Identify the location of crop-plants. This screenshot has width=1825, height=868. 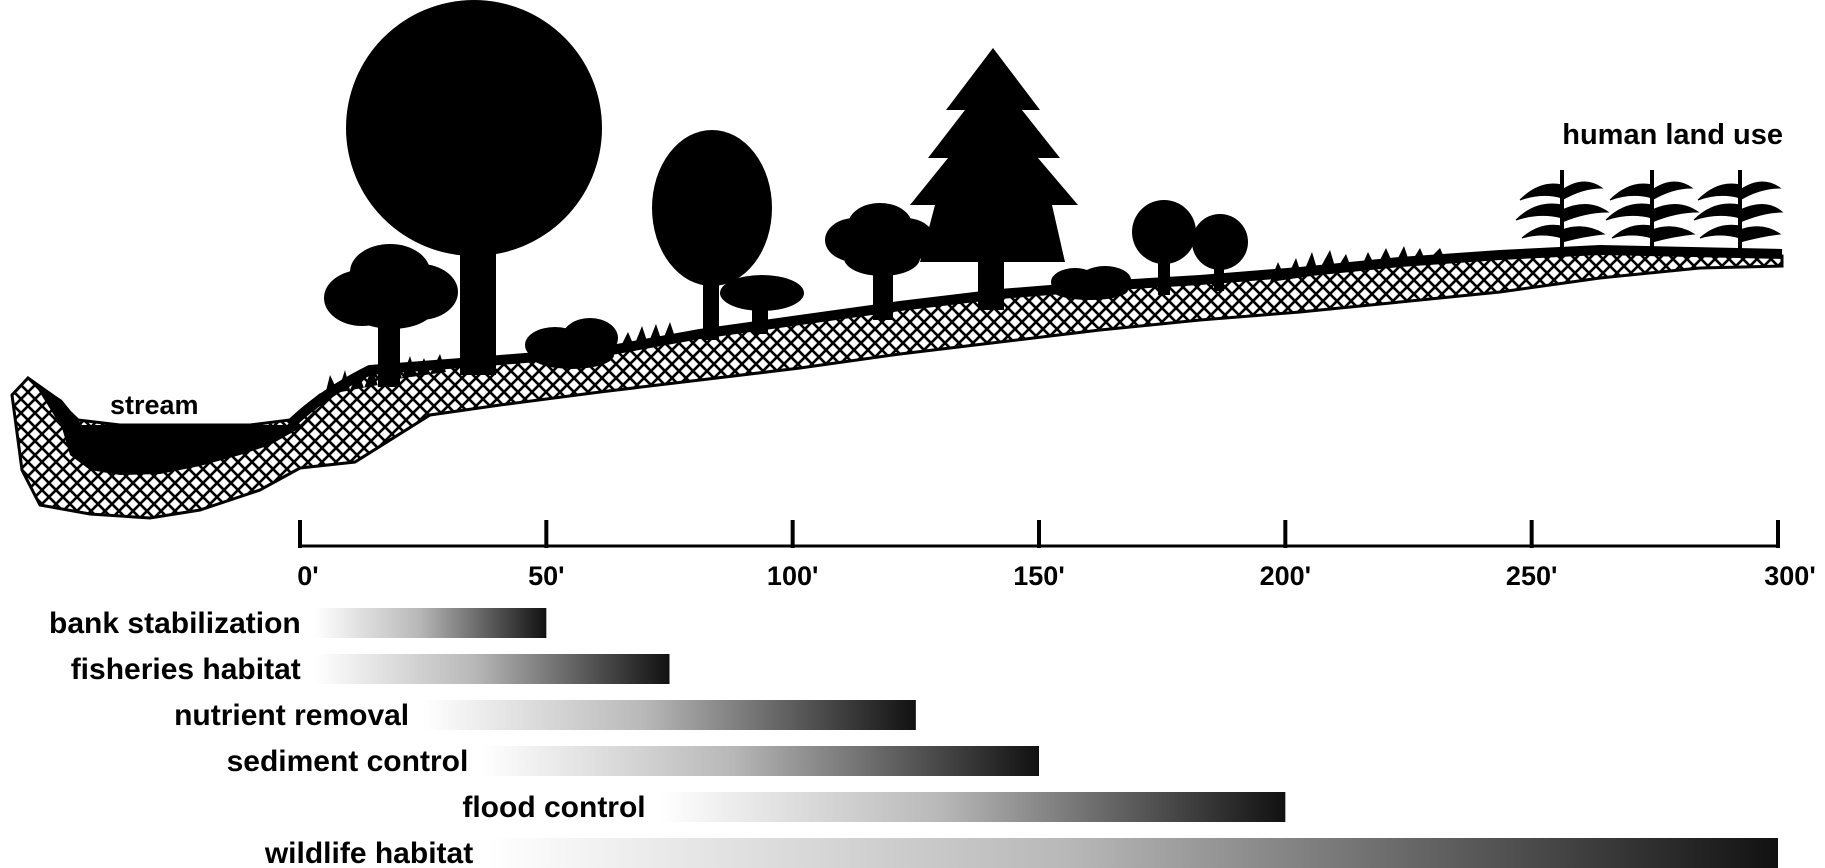
(1649, 214).